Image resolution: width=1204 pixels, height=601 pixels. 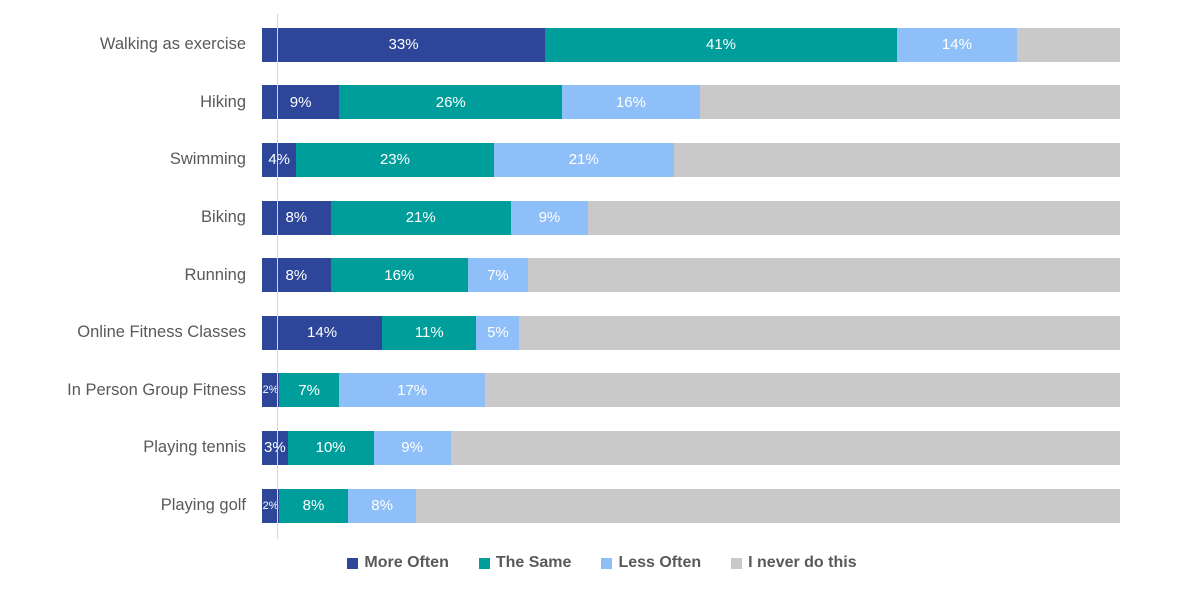 What do you see at coordinates (161, 332) in the screenshot?
I see `category-label: Online Fitness Classes` at bounding box center [161, 332].